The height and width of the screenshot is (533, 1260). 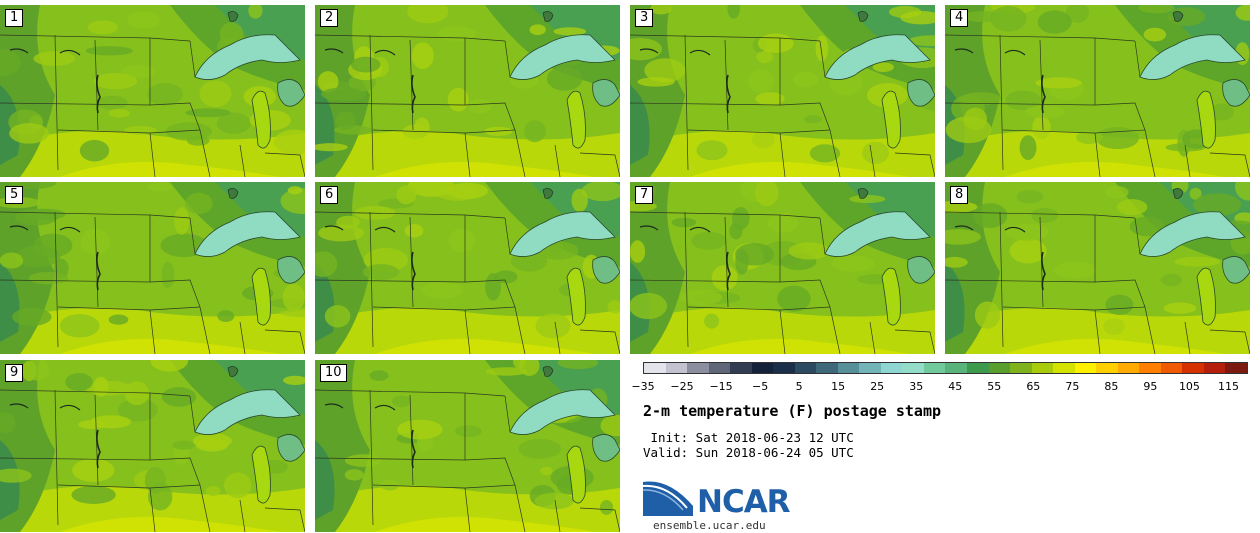 What do you see at coordinates (1150, 386) in the screenshot?
I see `colorbar-tick-label: 95` at bounding box center [1150, 386].